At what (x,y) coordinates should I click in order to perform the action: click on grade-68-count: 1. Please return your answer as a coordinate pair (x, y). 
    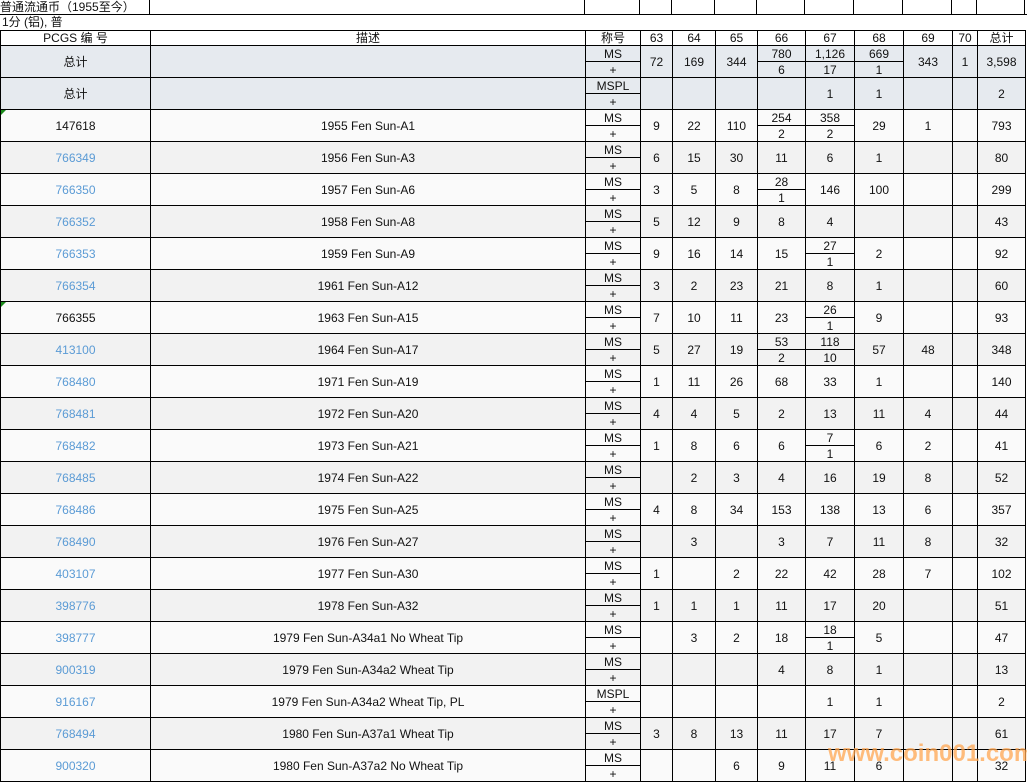
    Looking at the image, I should click on (879, 381).